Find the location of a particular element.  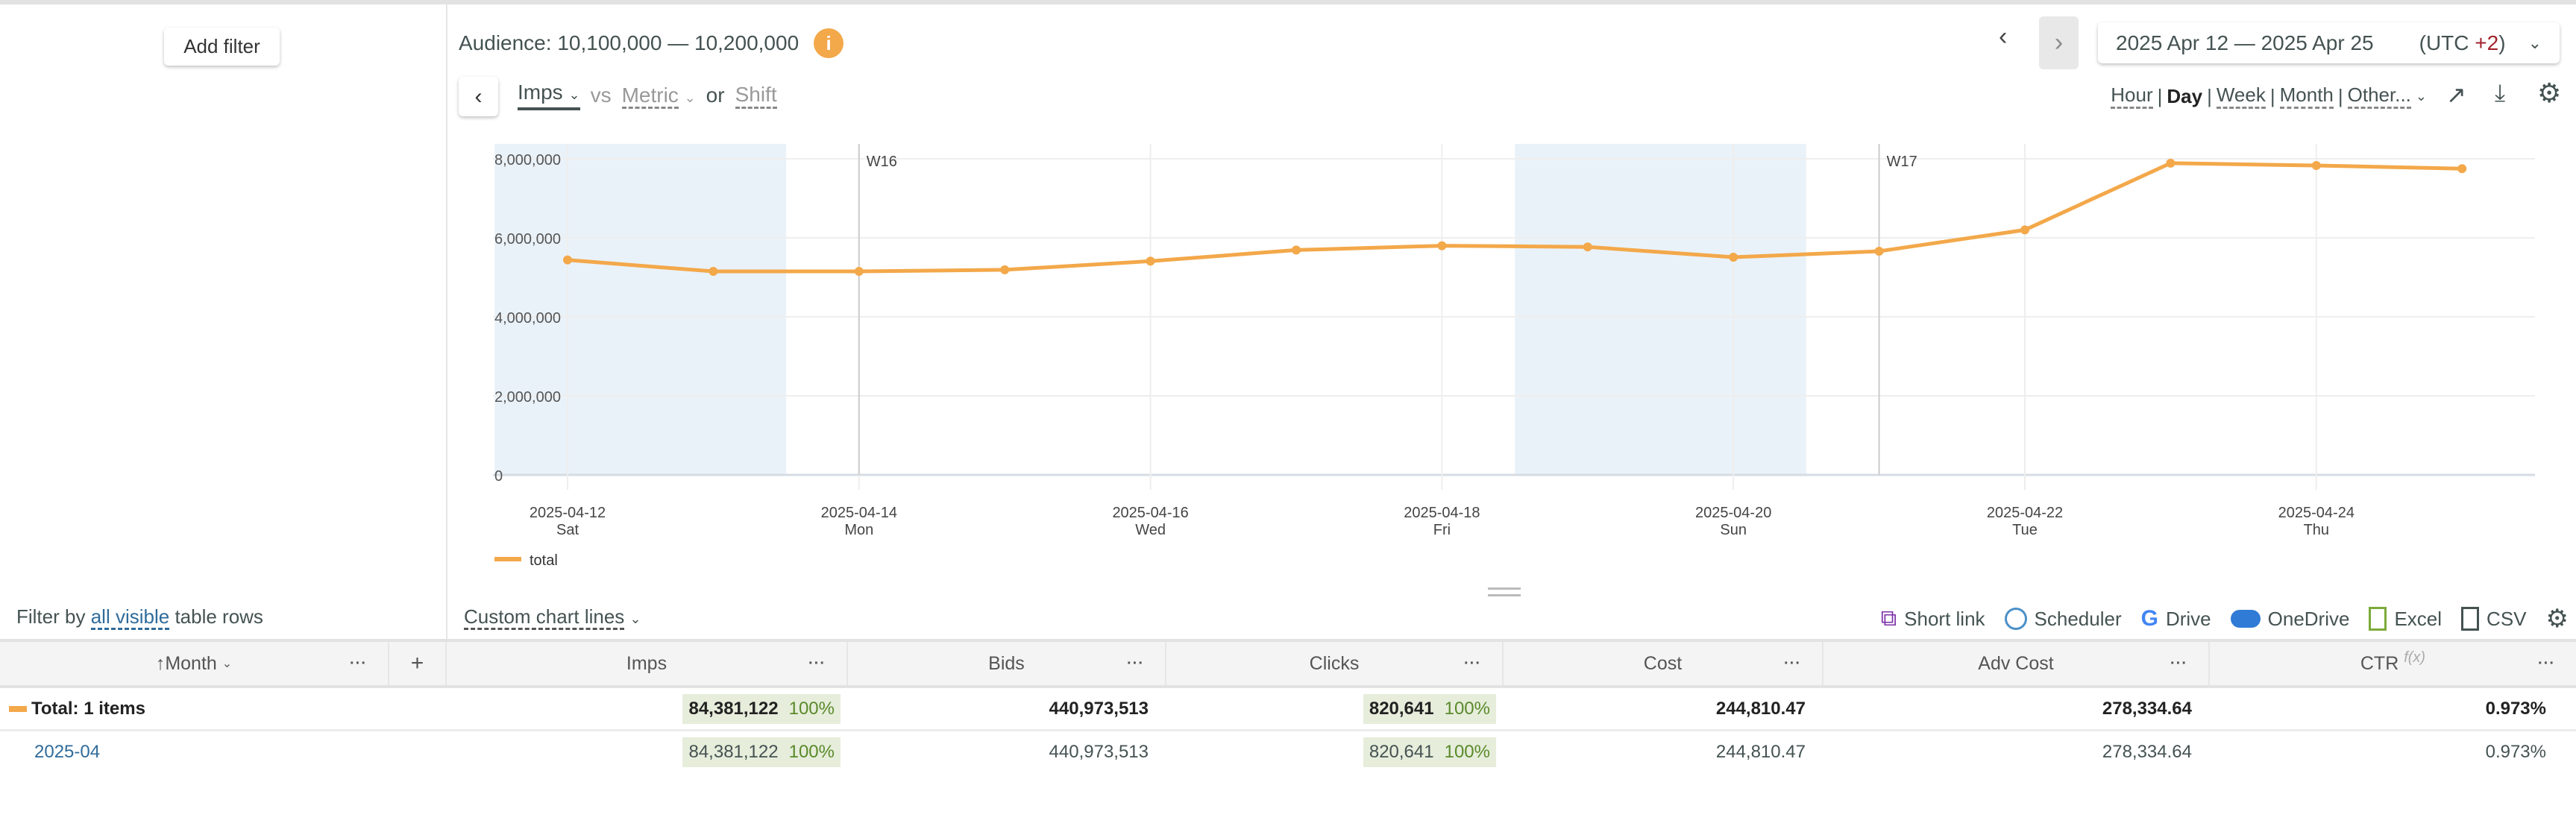

granularity-hour: Hour is located at coordinates (2132, 96).